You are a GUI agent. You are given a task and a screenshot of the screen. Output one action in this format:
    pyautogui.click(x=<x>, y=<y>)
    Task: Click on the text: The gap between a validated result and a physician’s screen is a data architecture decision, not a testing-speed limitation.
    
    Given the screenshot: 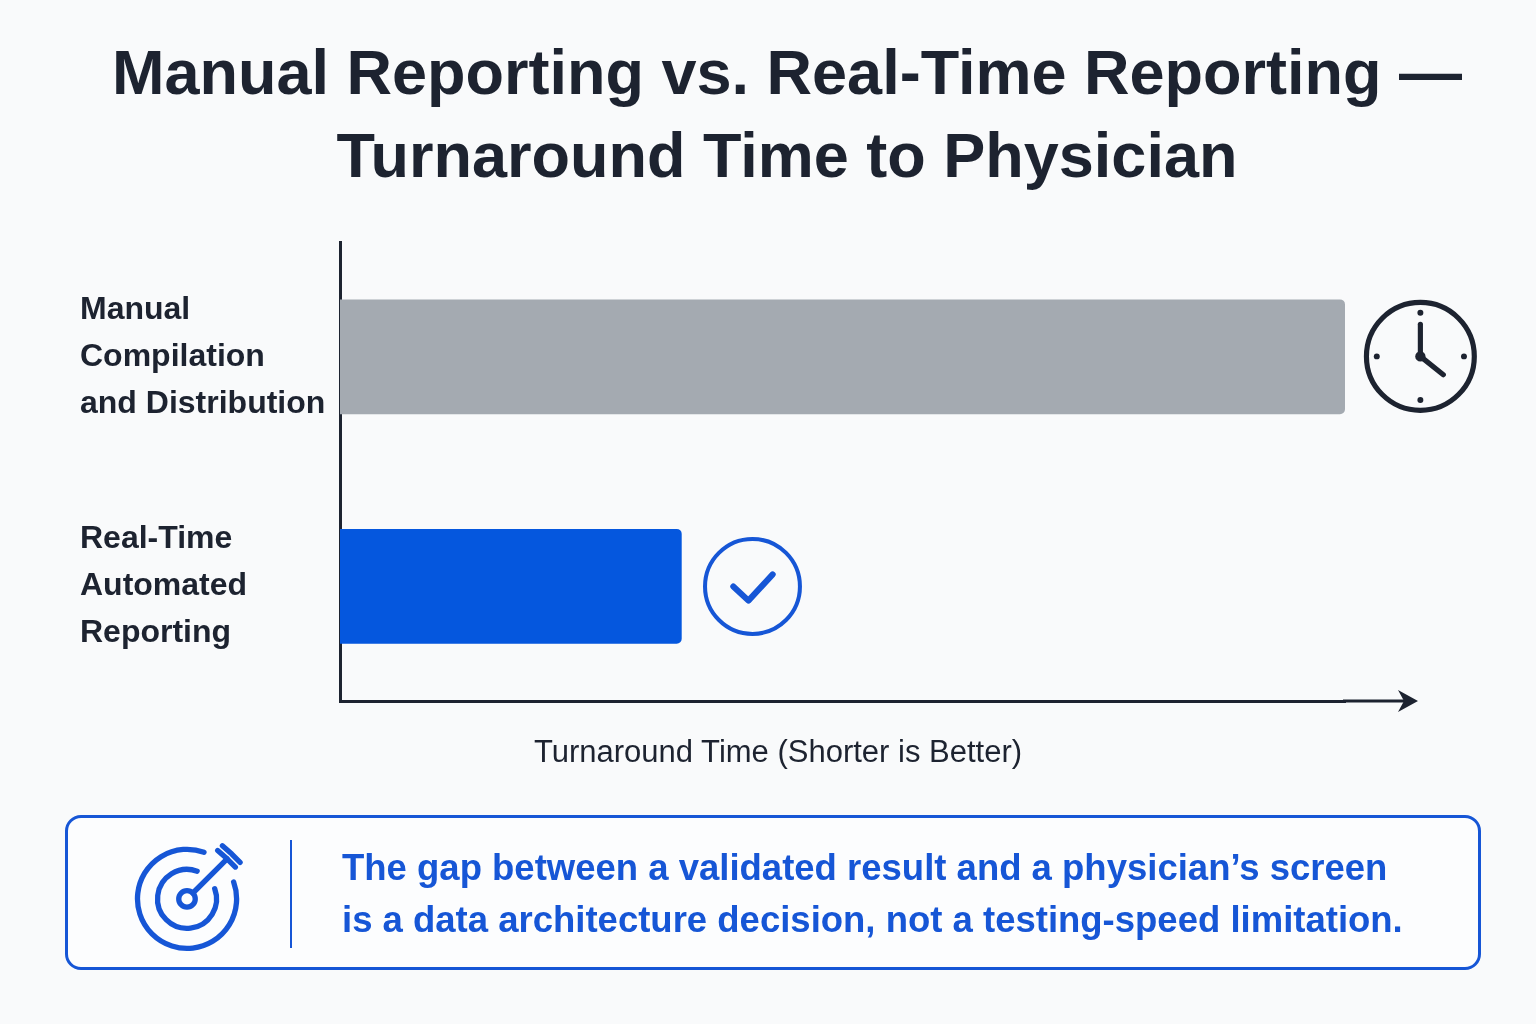 What is the action you would take?
    pyautogui.click(x=873, y=894)
    